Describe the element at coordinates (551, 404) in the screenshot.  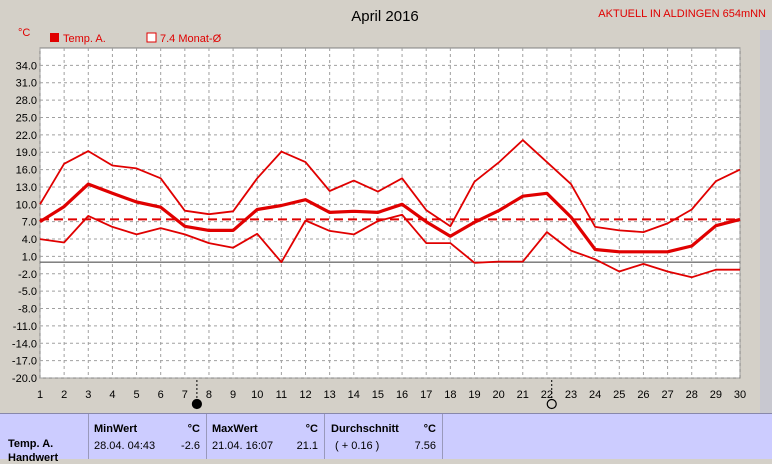
I see `full-moon-icon` at that location.